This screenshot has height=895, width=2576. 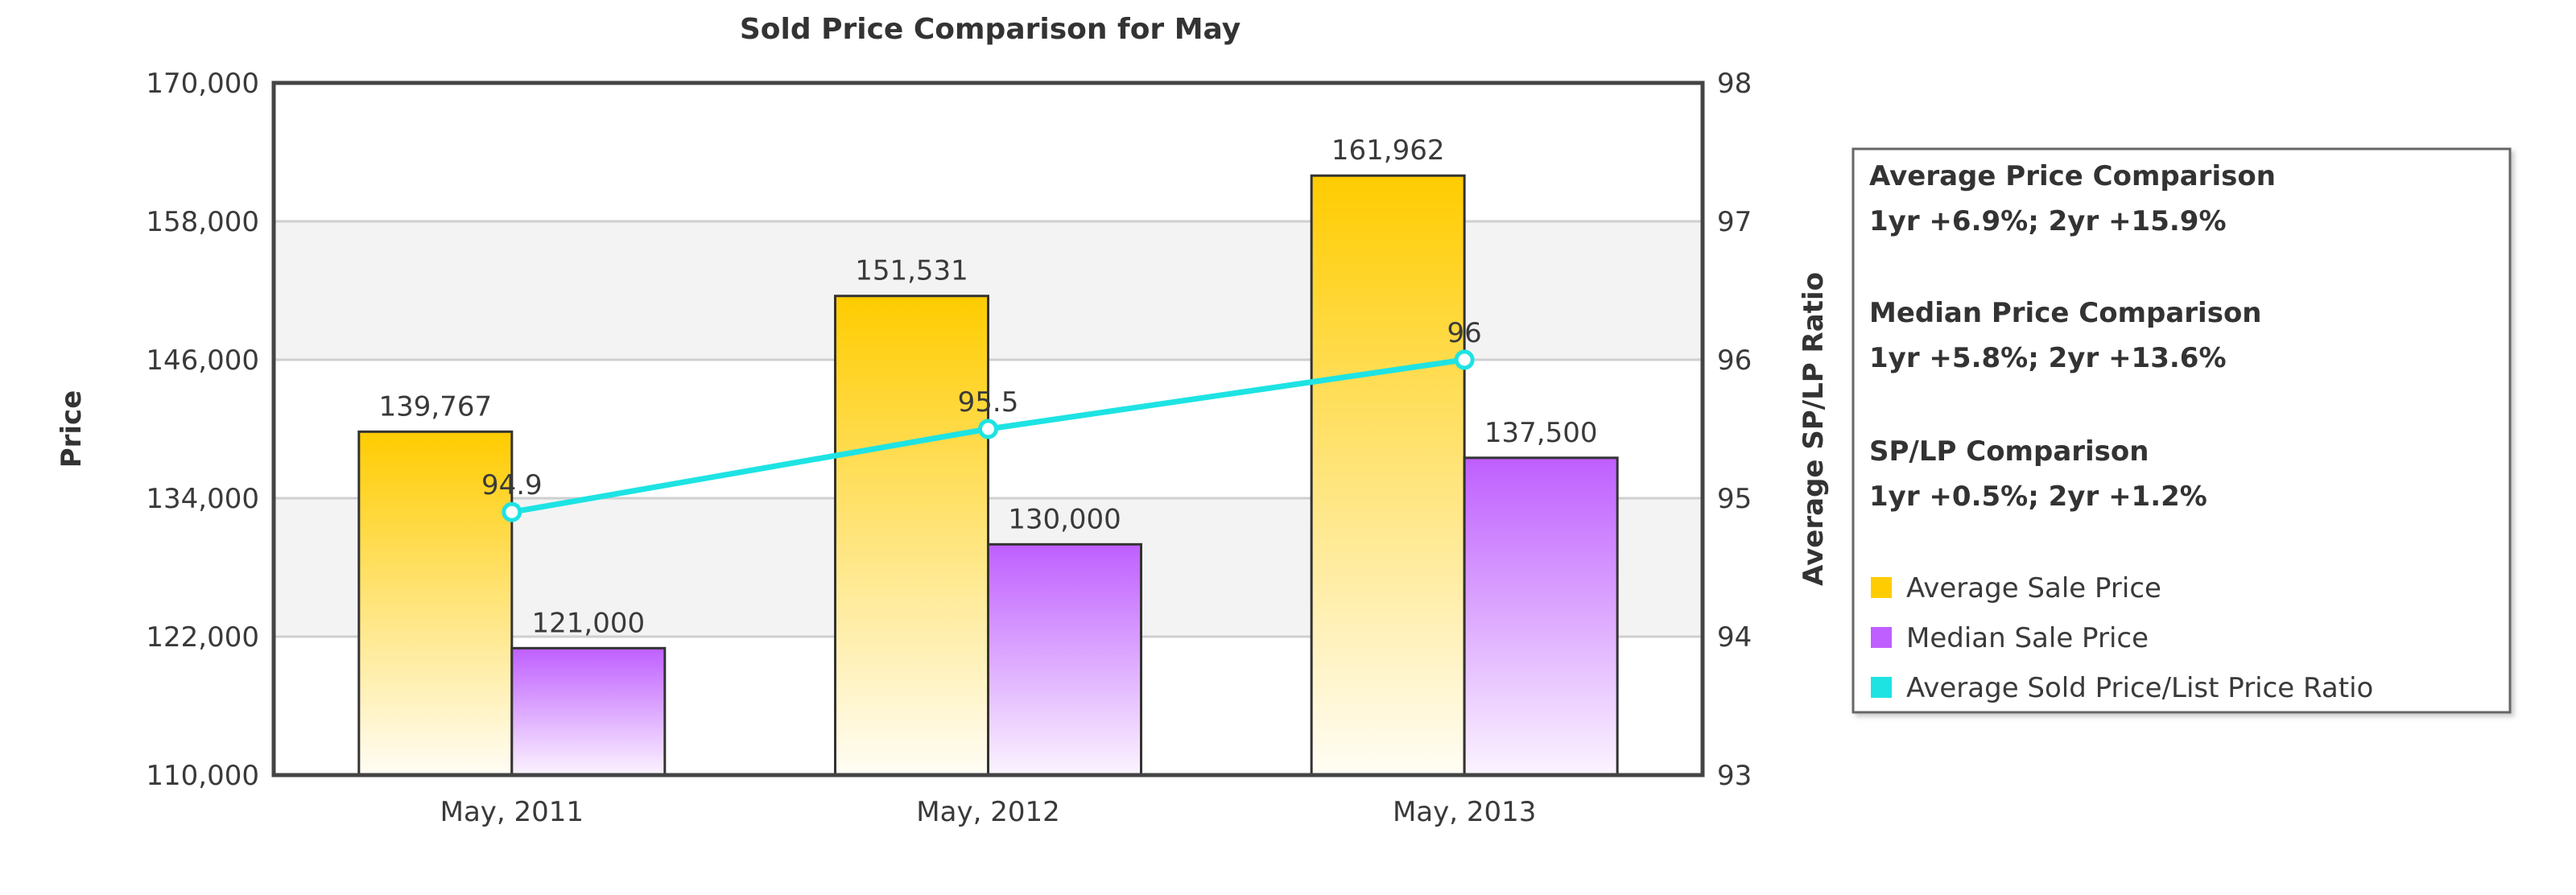 What do you see at coordinates (202, 360) in the screenshot?
I see `y-tick-label: 146,000` at bounding box center [202, 360].